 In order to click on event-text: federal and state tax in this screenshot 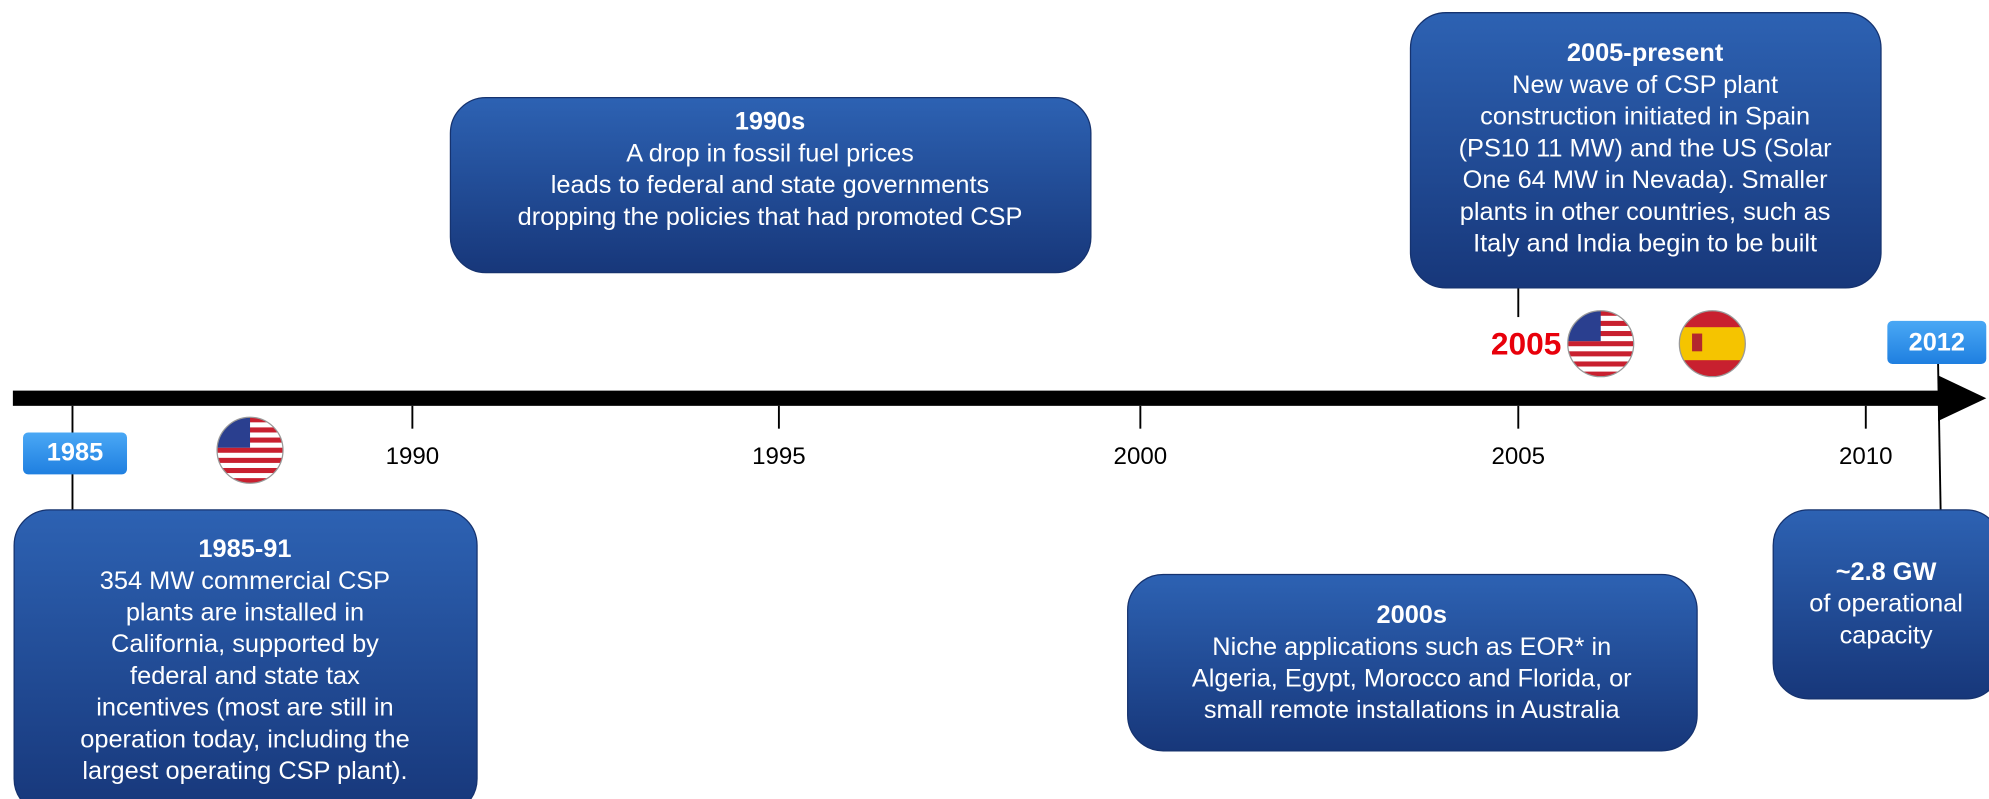, I will do `click(245, 676)`.